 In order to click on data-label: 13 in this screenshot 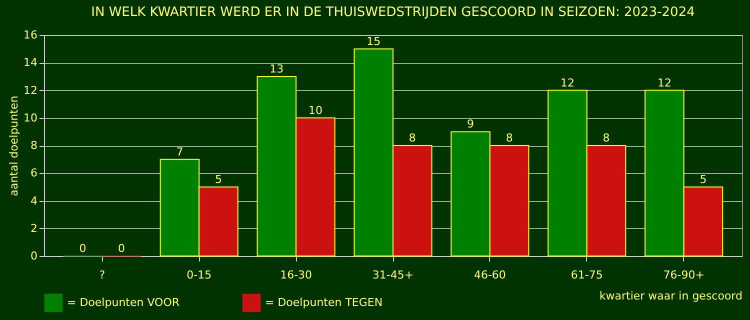, I will do `click(277, 69)`.